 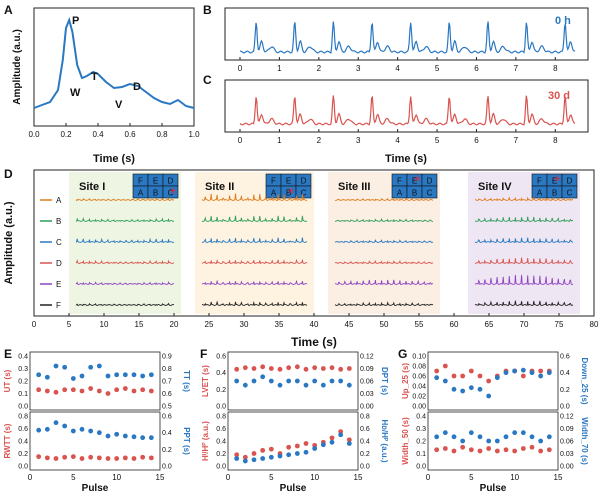 What do you see at coordinates (130, 134) in the screenshot?
I see `x-tick-label: 0.6` at bounding box center [130, 134].